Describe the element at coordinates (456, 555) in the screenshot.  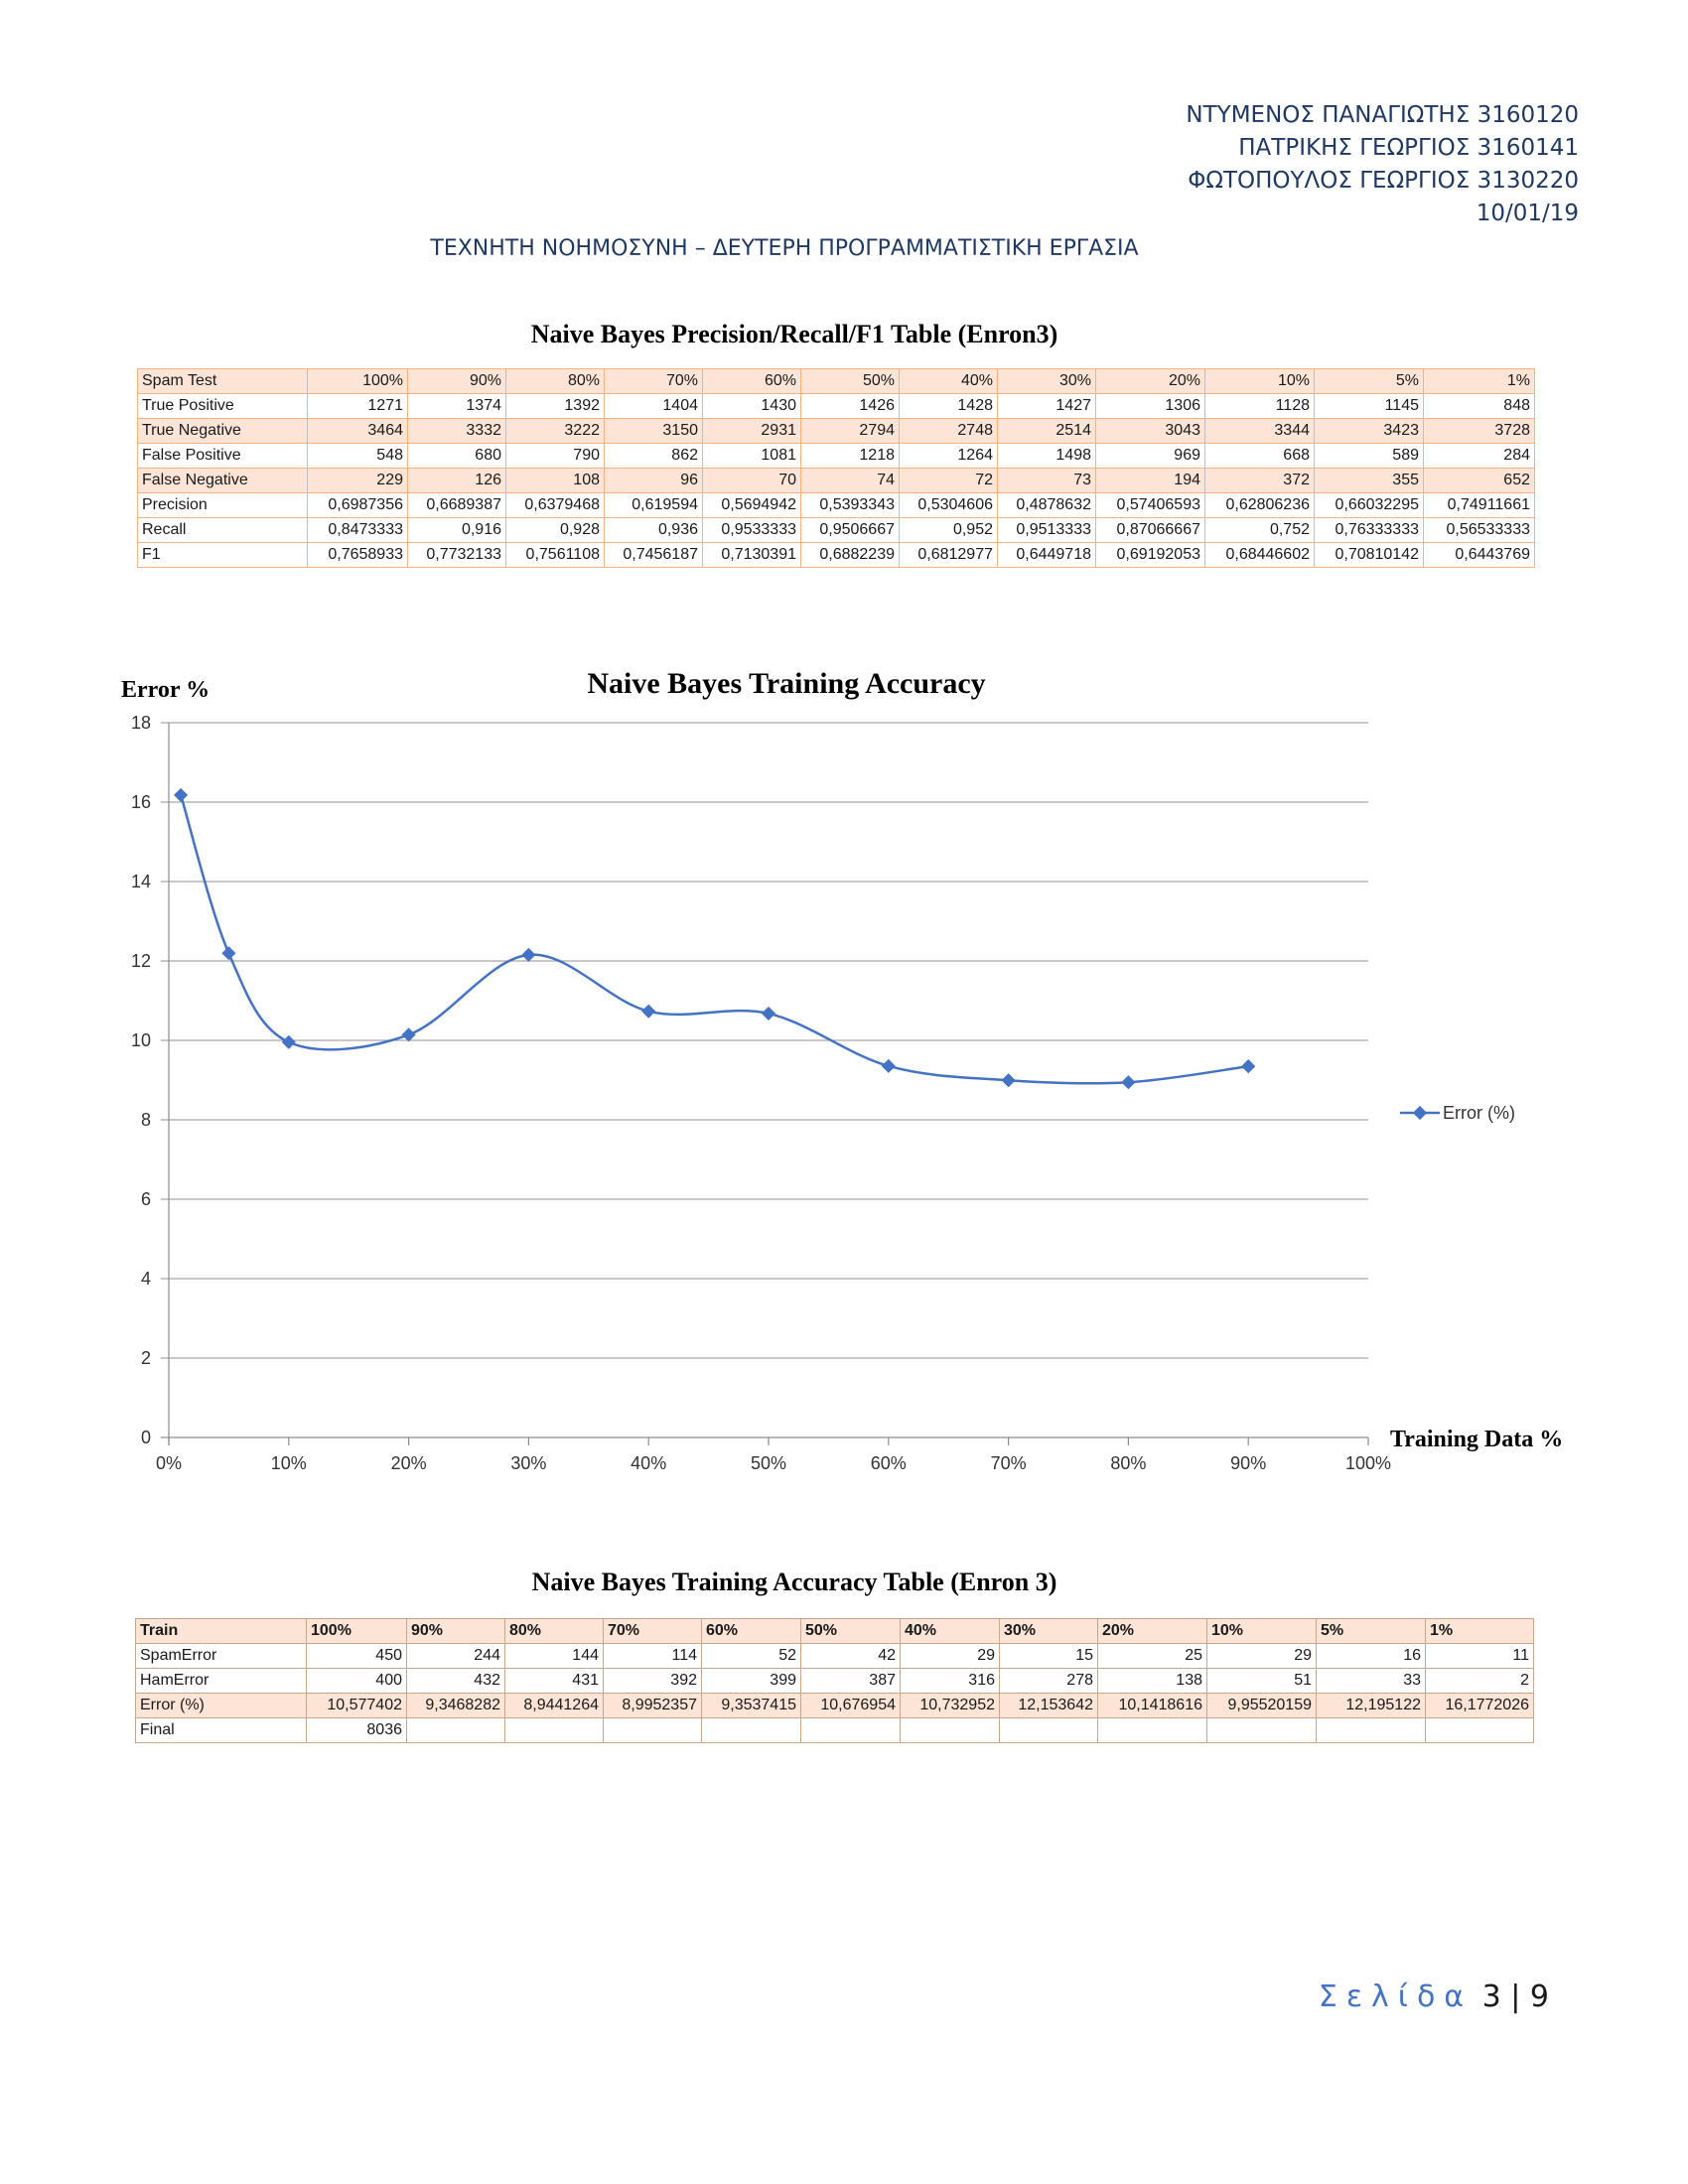
I see `table-cell: 0,7732133` at that location.